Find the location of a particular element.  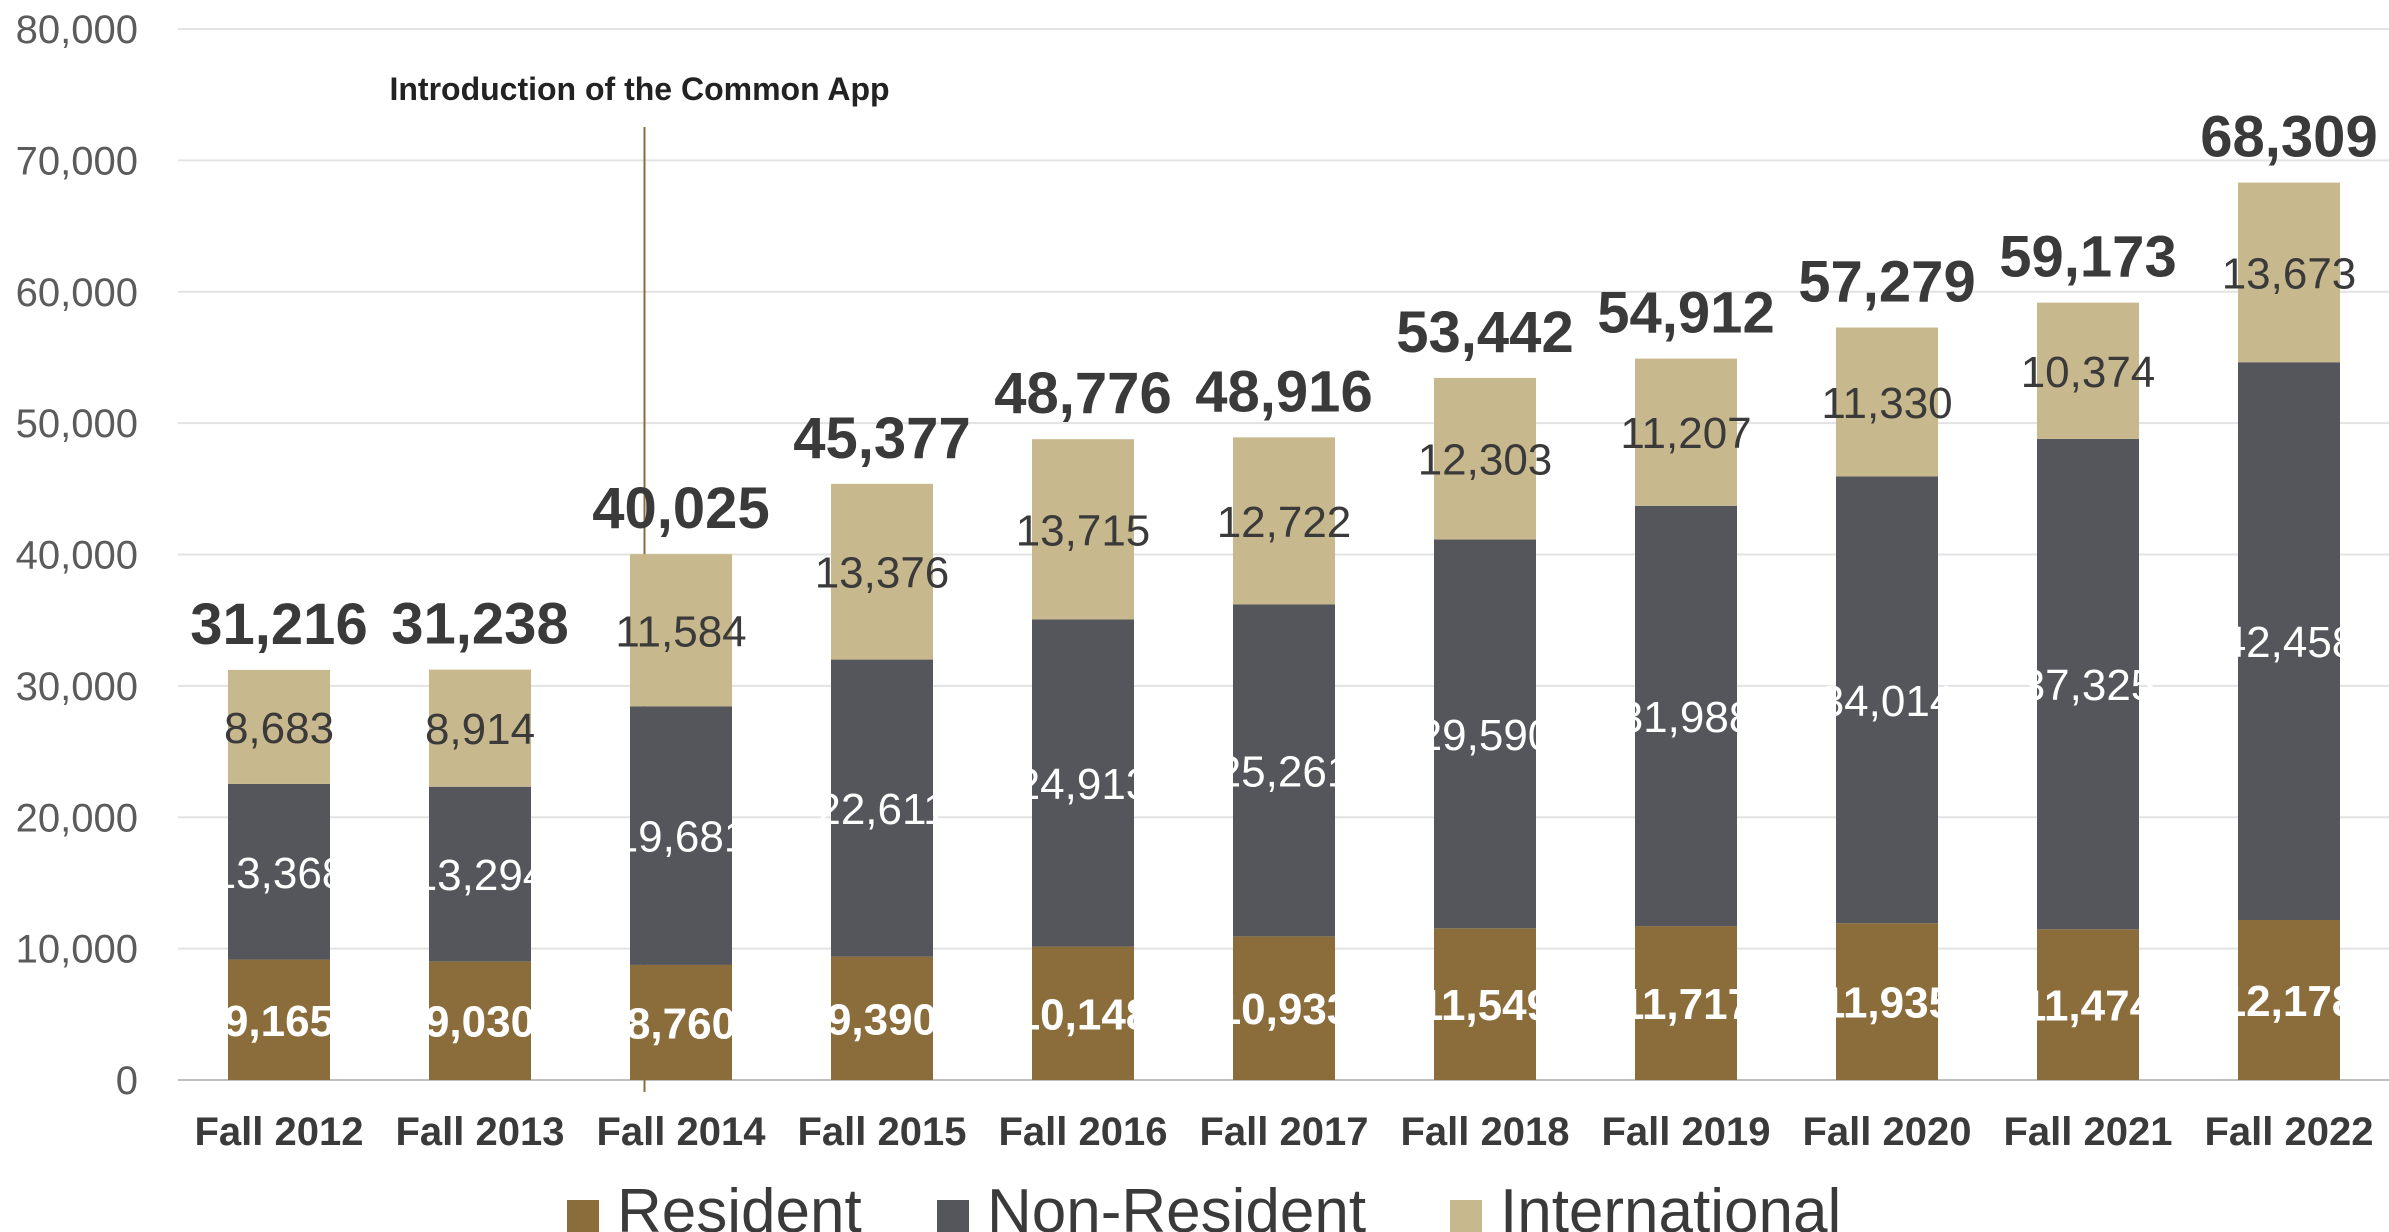

bar-group: 9,165 13,368 8,683 31,216 is located at coordinates (279, 836).